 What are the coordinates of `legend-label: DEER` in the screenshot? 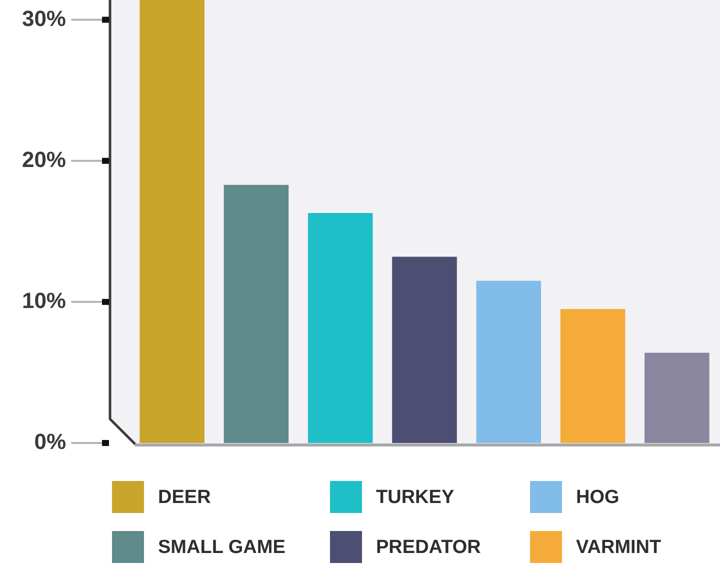 It's located at (185, 497).